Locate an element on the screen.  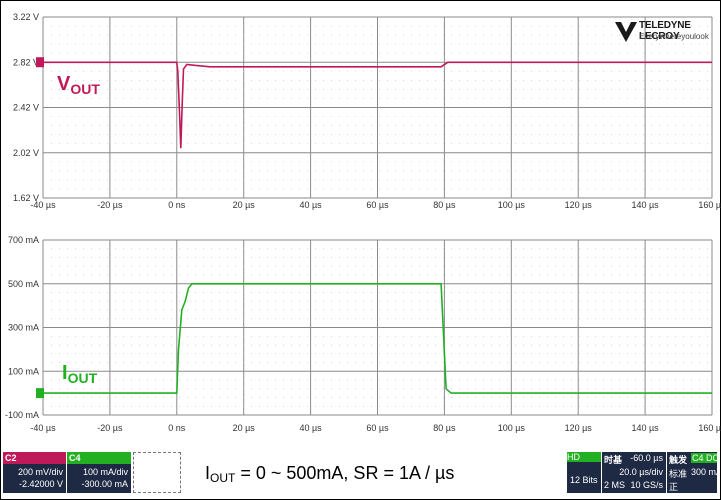
y-tick-label: 2.82 V is located at coordinates (26, 62).